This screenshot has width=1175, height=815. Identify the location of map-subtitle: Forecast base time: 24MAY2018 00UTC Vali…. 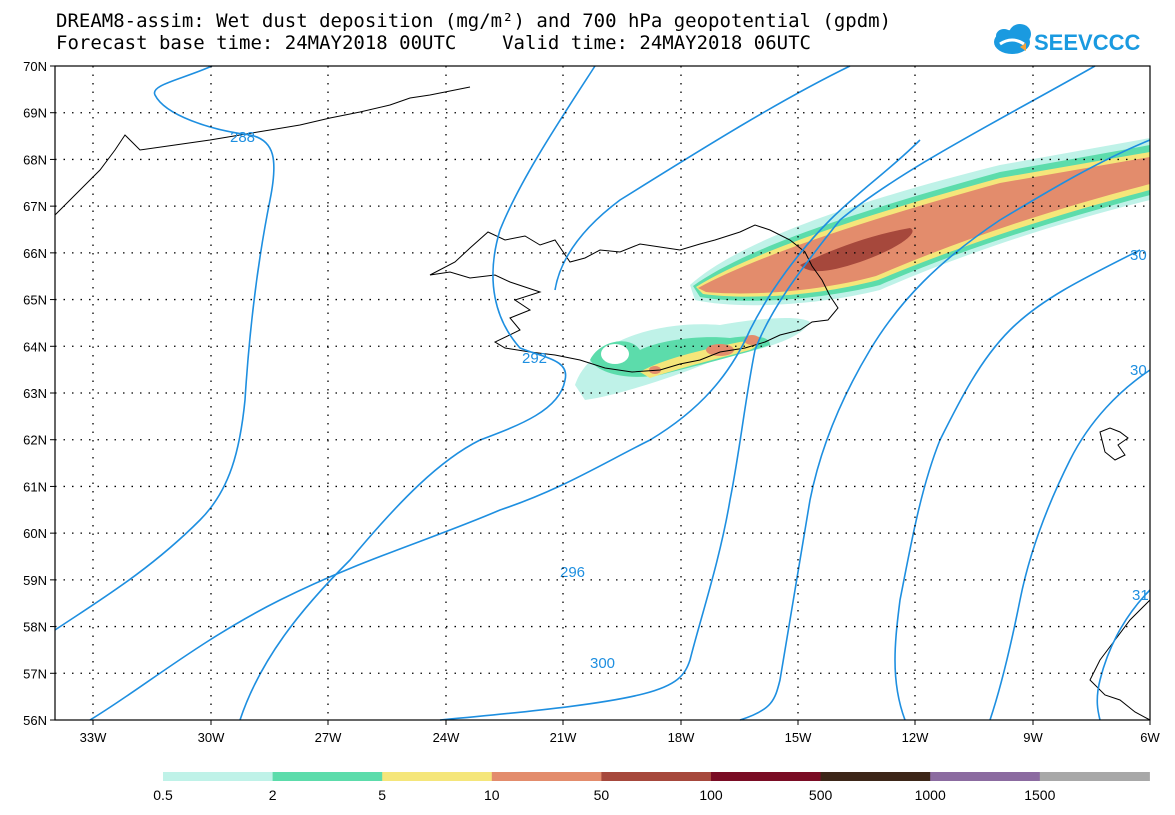
(433, 43).